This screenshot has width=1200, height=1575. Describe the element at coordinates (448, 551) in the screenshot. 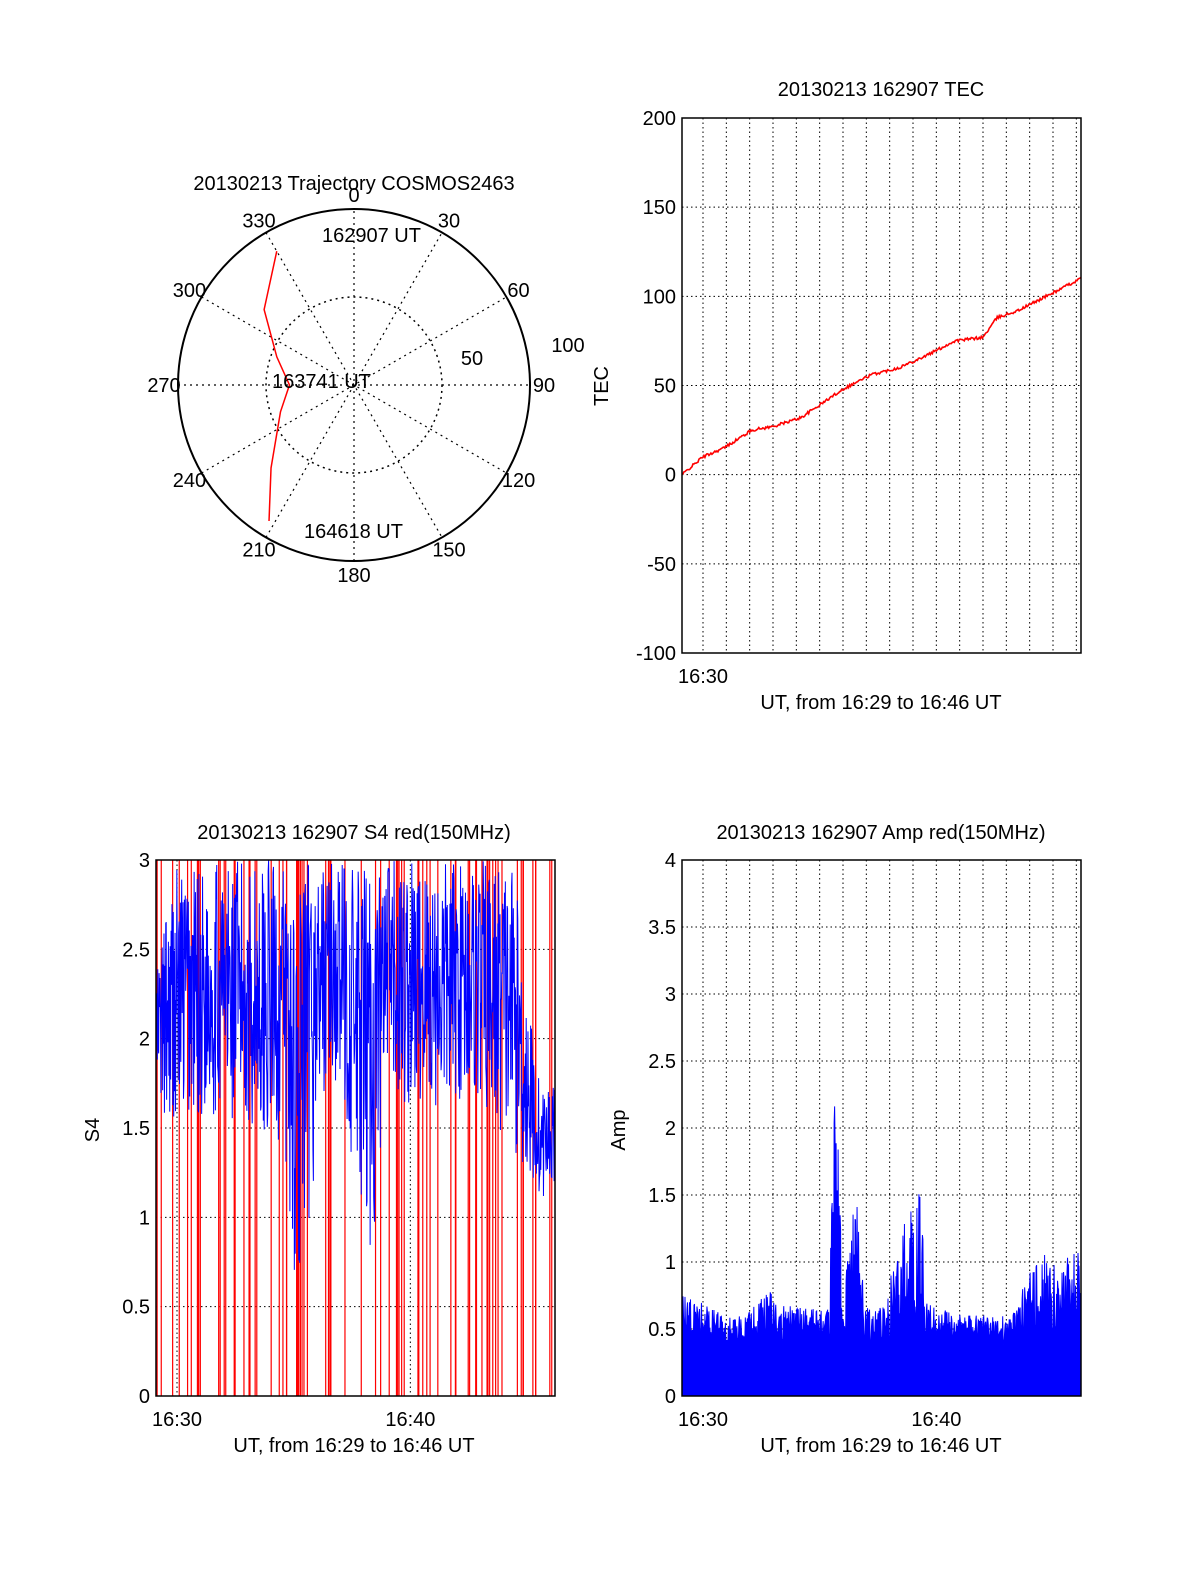

I see `polar-azimuth-label: 150` at that location.